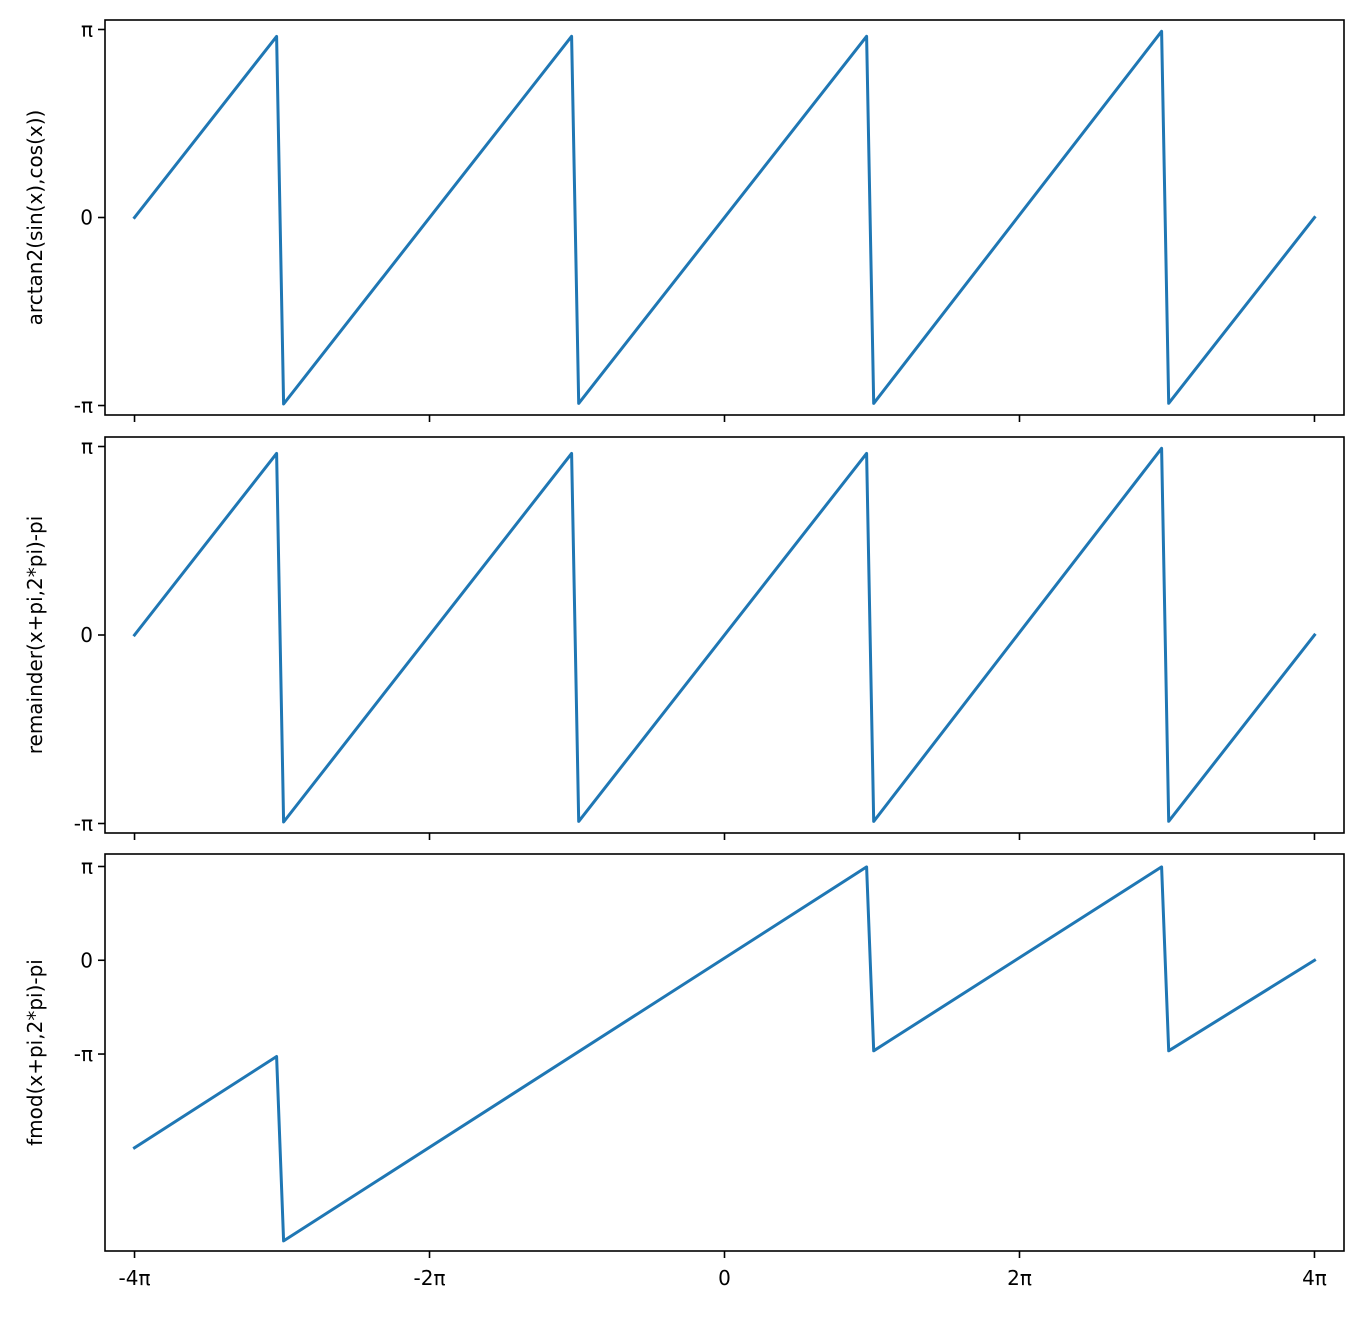  I want to click on x-tick-label: -2π, so click(430, 1278).